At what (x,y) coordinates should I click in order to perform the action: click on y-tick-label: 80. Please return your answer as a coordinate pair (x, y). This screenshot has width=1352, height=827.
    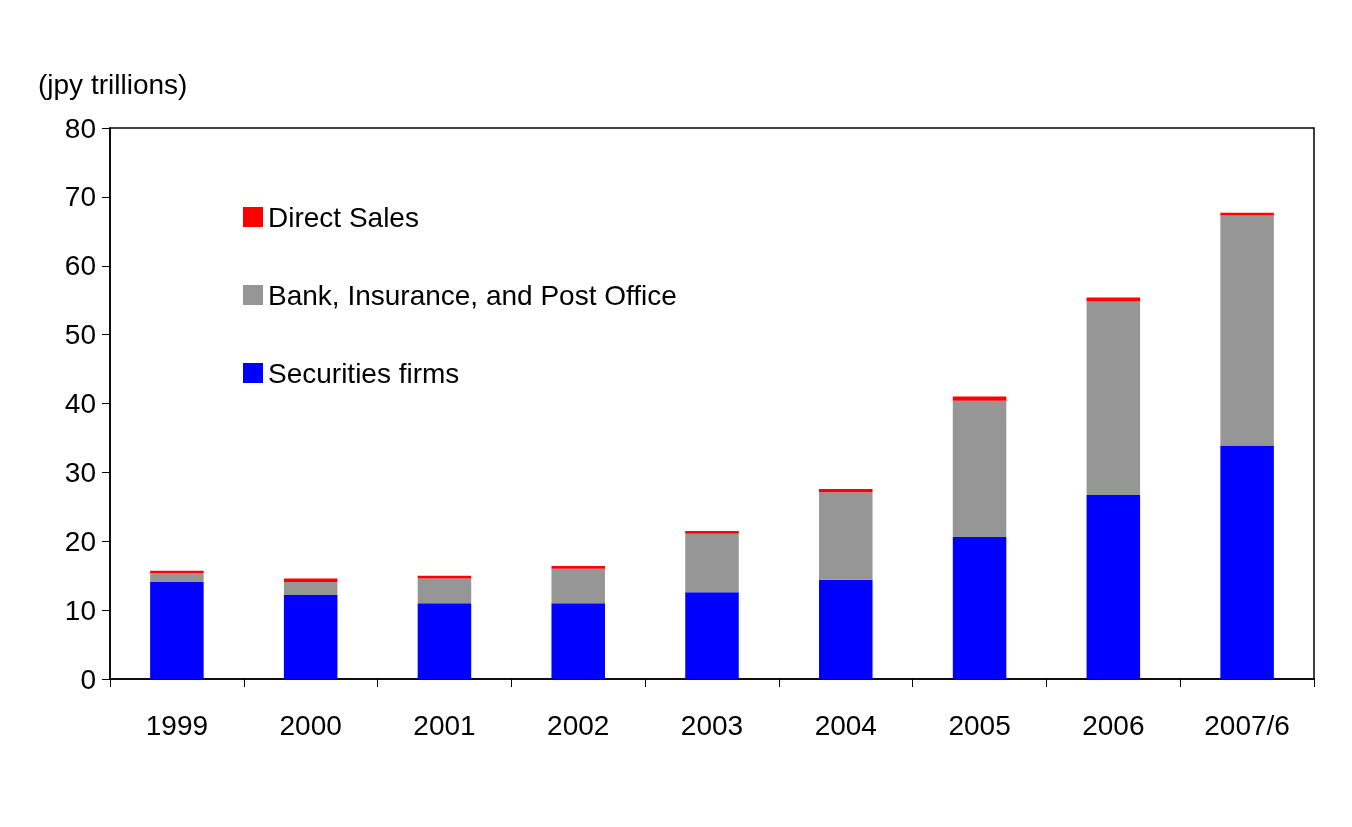
    Looking at the image, I should click on (80, 128).